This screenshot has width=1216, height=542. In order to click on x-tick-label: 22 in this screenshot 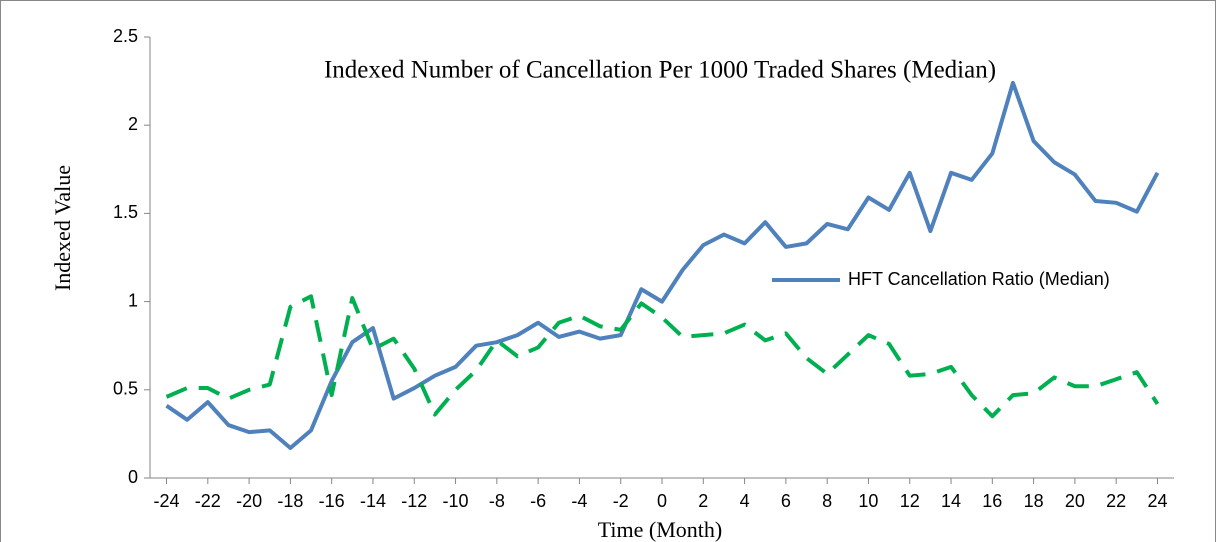, I will do `click(1116, 501)`.